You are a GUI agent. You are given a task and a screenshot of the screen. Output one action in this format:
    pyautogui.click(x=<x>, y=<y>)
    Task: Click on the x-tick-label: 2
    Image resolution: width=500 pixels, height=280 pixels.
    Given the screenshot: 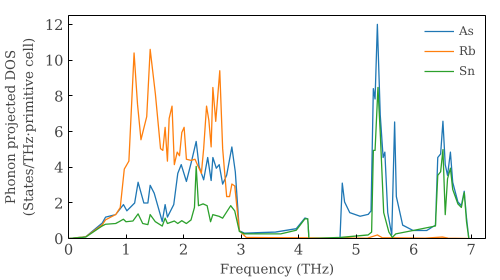 What is the action you would take?
    pyautogui.click(x=183, y=250)
    